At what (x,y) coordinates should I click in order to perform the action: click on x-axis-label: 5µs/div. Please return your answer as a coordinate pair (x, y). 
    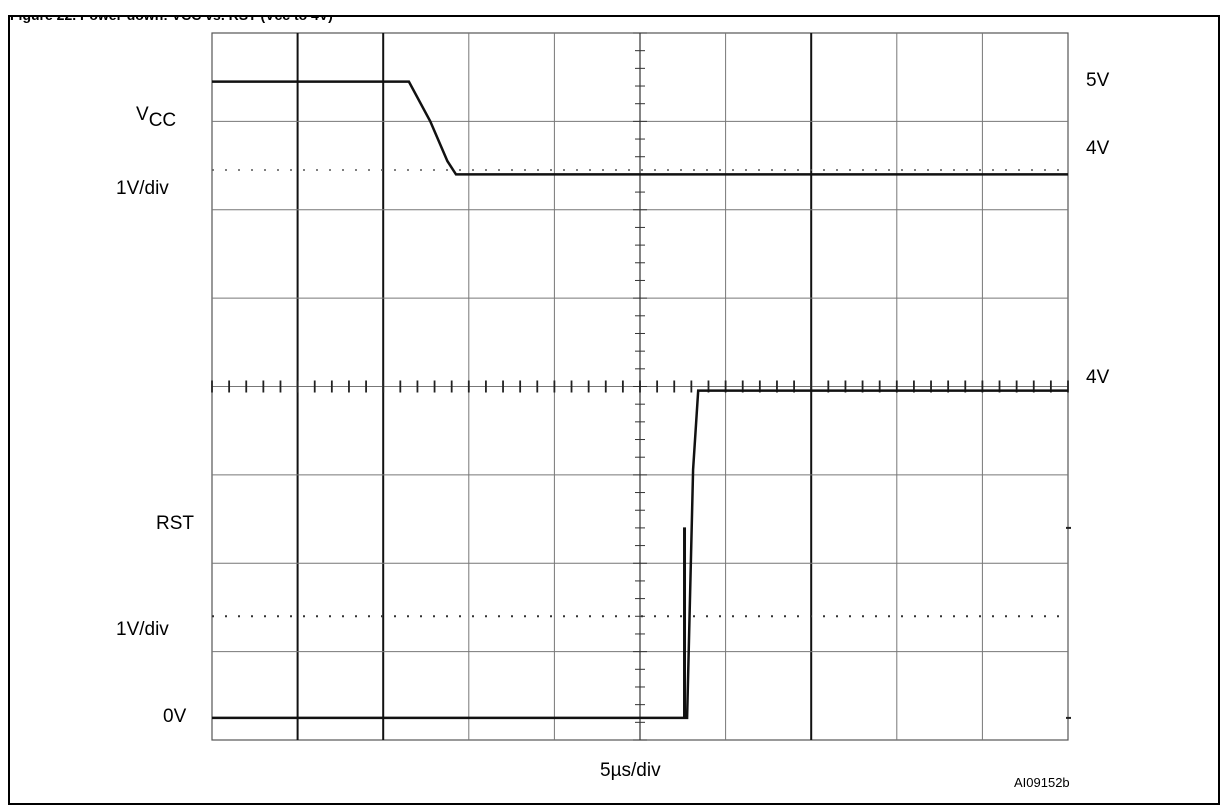
    Looking at the image, I should click on (630, 770).